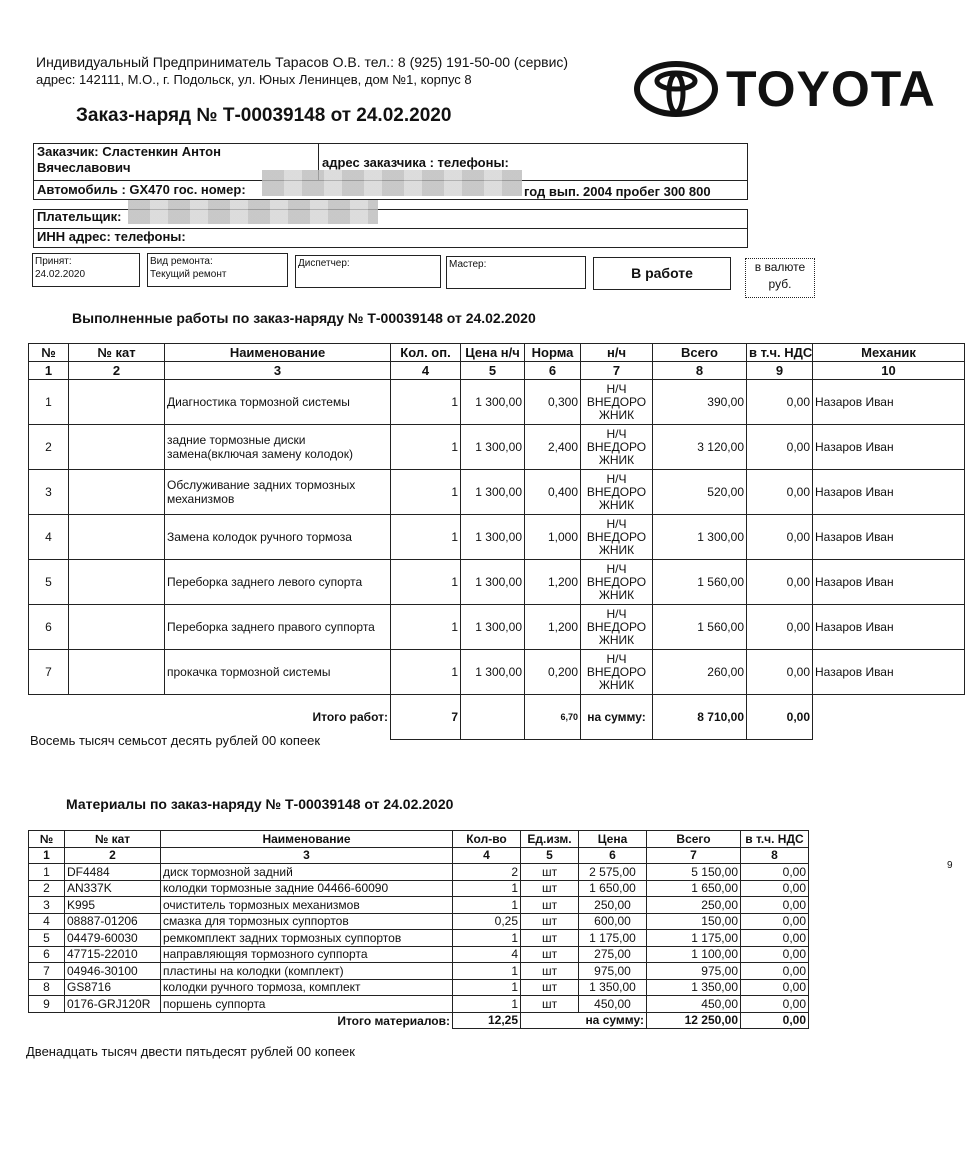 The height and width of the screenshot is (1149, 977). I want to click on table-cell: Переборка заднего левого супорта, so click(277, 582).